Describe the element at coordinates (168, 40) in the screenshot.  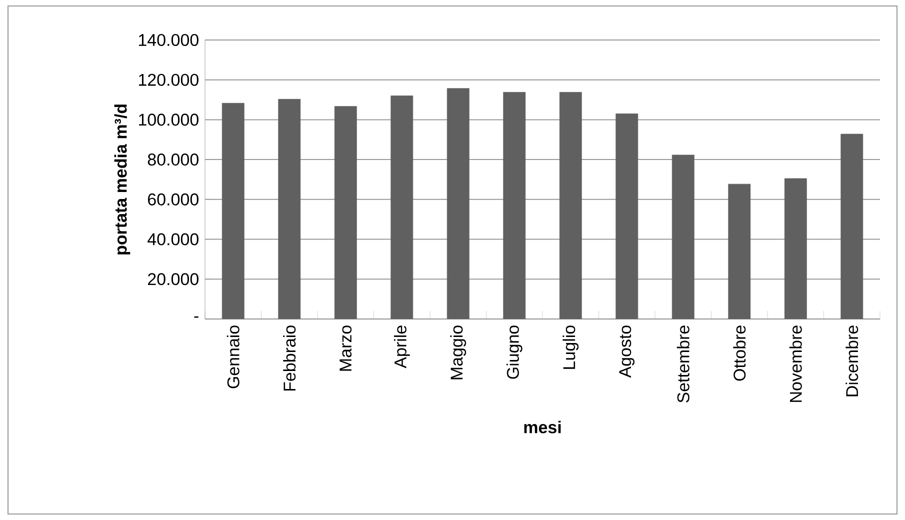
I see `y-tick-label: 140.000` at that location.